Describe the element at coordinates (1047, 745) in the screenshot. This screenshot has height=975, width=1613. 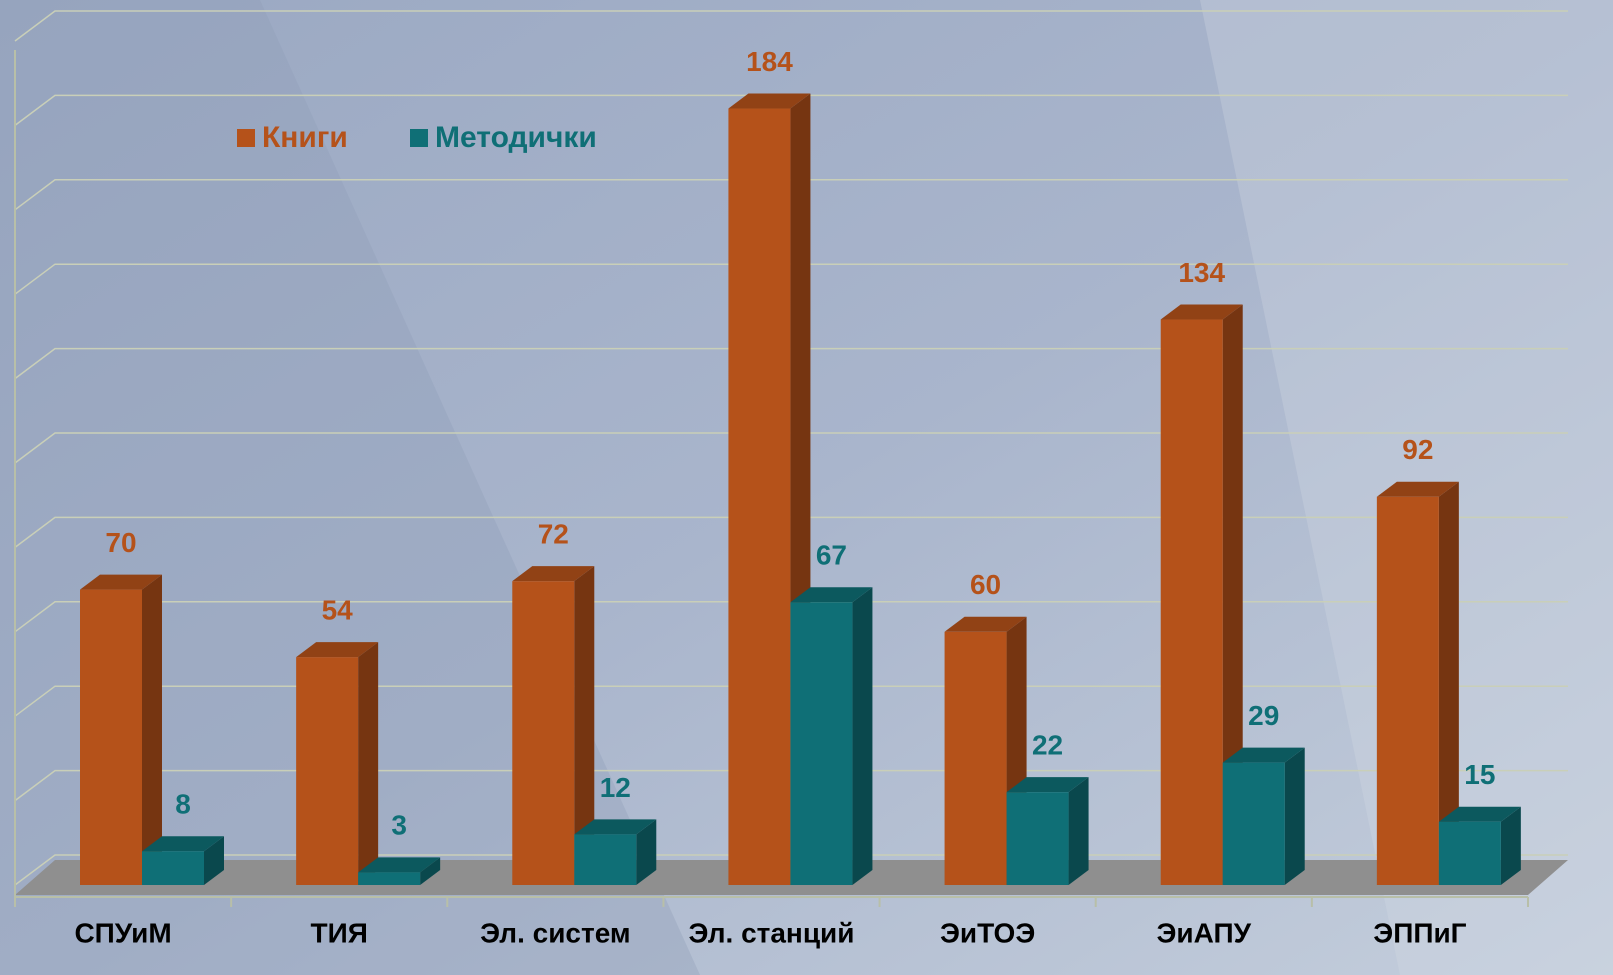
I see `data-label: 22` at that location.